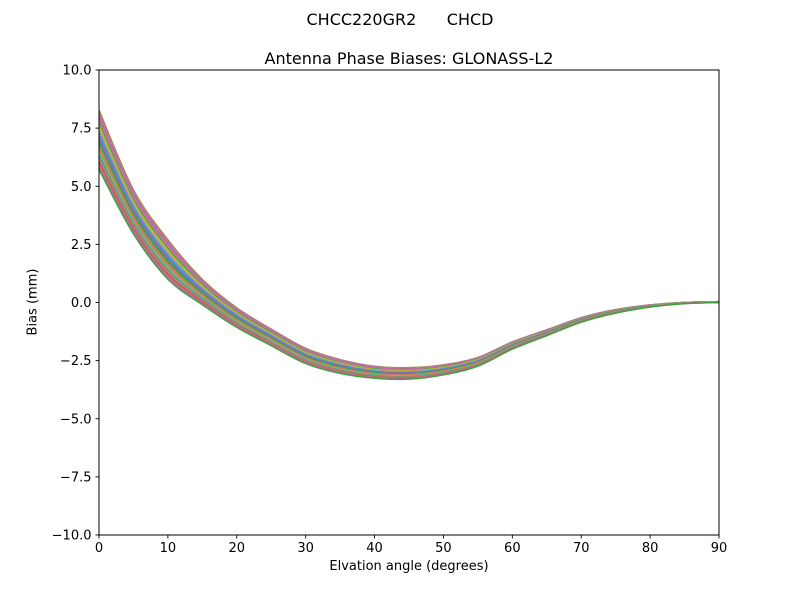 The image size is (800, 600). I want to click on x-tick-label: 20, so click(237, 548).